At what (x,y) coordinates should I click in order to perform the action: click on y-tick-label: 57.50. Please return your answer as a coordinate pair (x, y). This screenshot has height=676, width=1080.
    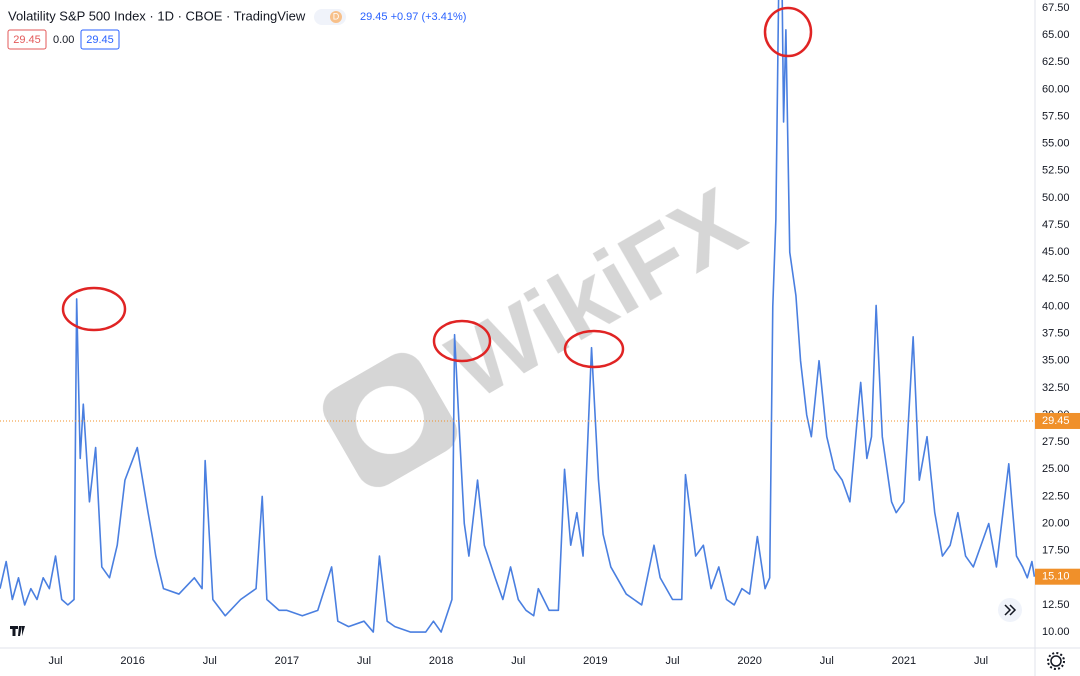
    Looking at the image, I should click on (1056, 116).